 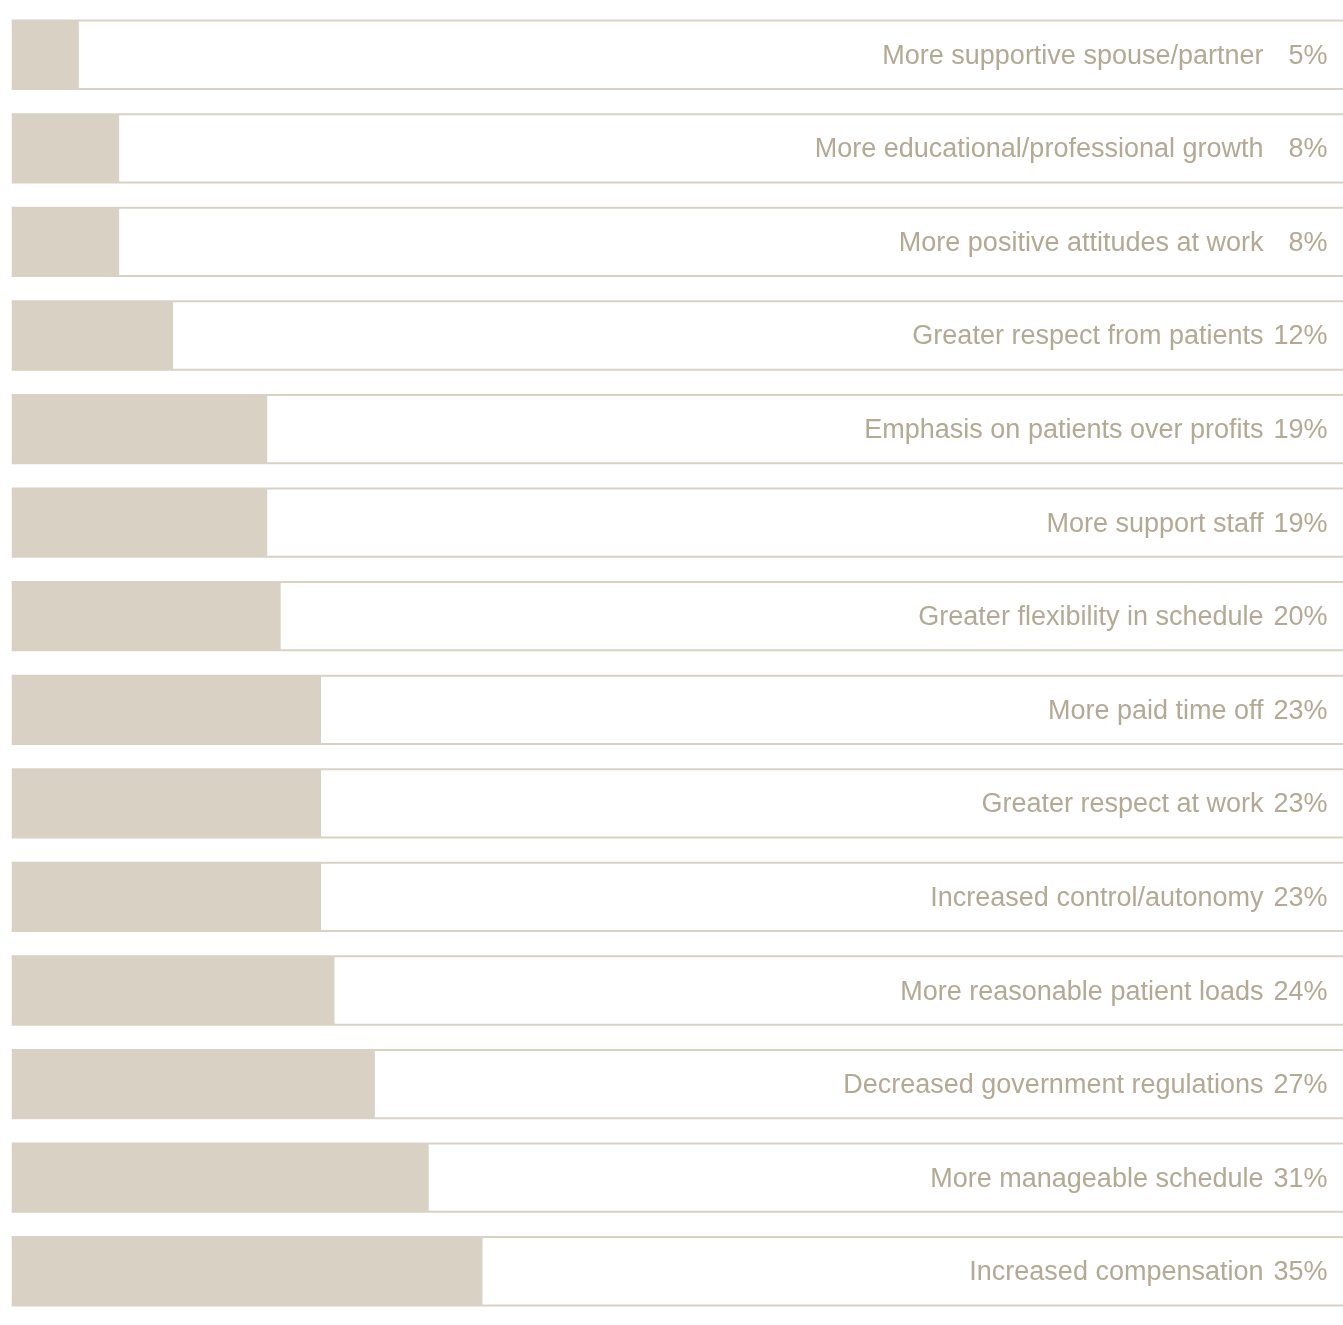 I want to click on data-label: 35%, so click(x=1300, y=1271).